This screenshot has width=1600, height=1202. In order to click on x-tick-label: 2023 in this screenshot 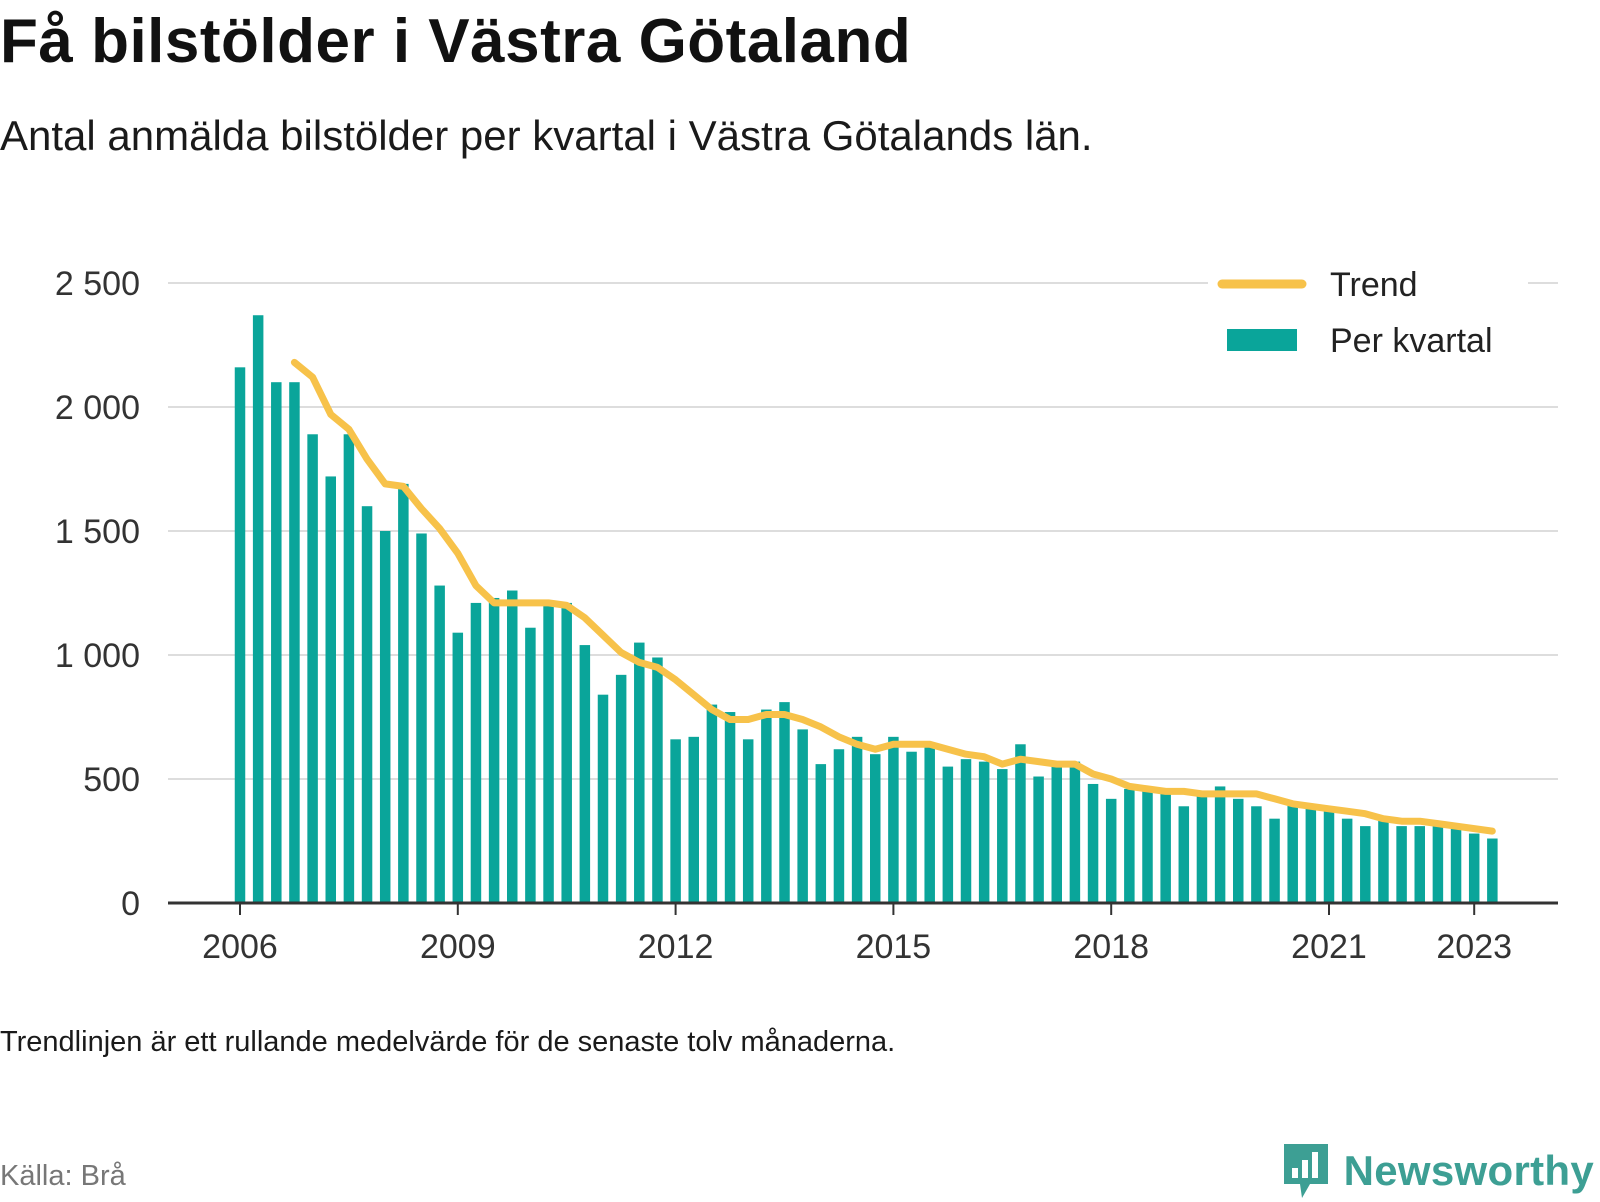, I will do `click(1474, 947)`.